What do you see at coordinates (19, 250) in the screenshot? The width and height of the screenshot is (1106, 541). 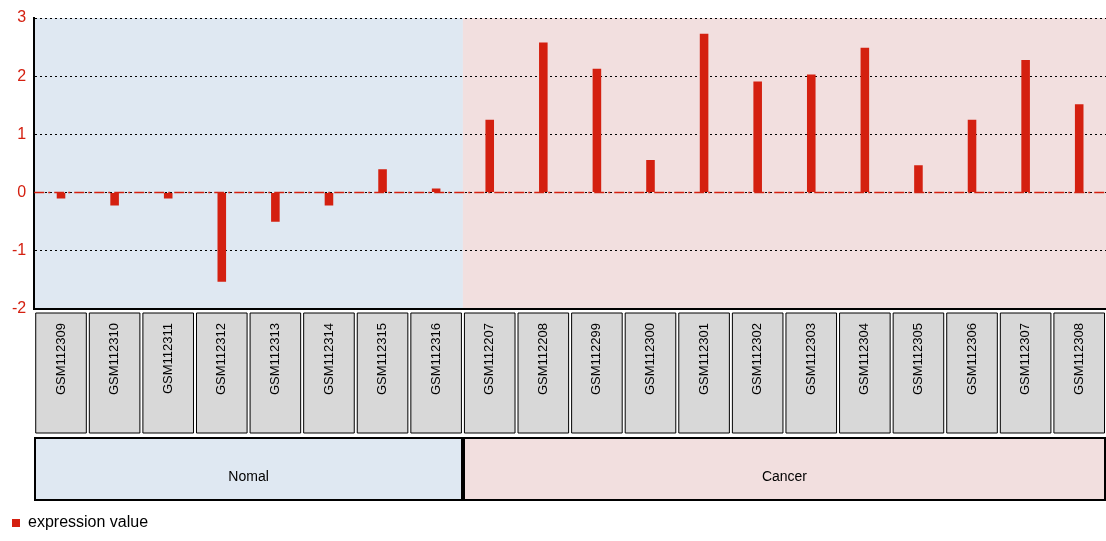 I see `y-tick-label: -1` at bounding box center [19, 250].